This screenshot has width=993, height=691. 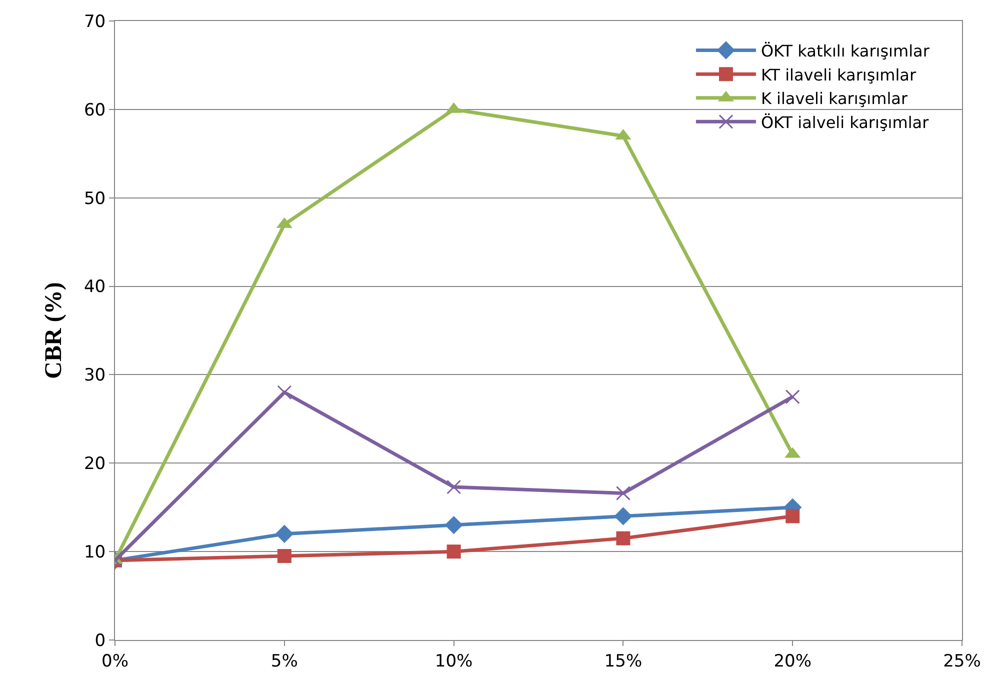 I want to click on y-tick-label: 0, so click(x=100, y=640).